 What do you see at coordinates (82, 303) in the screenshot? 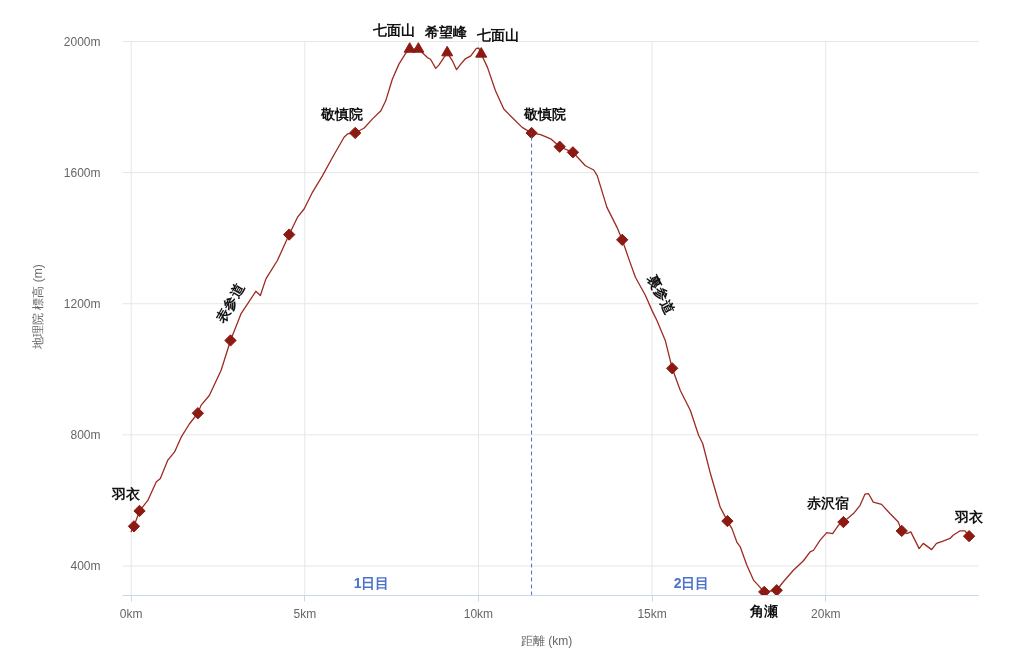
I see `y-tick-label: 1200m` at bounding box center [82, 303].